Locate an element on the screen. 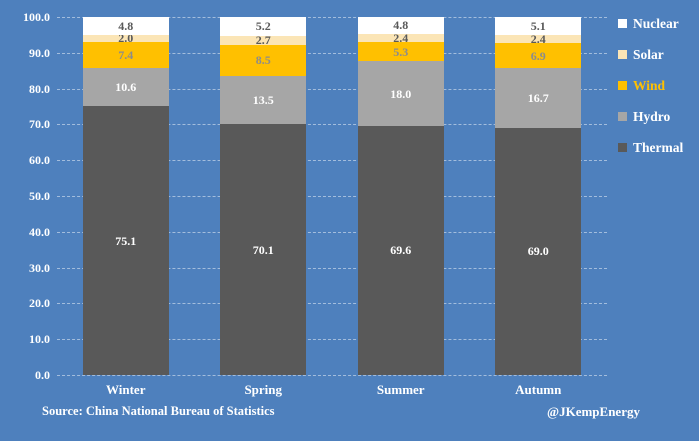  y-tick-label: 0.0 is located at coordinates (42, 375).